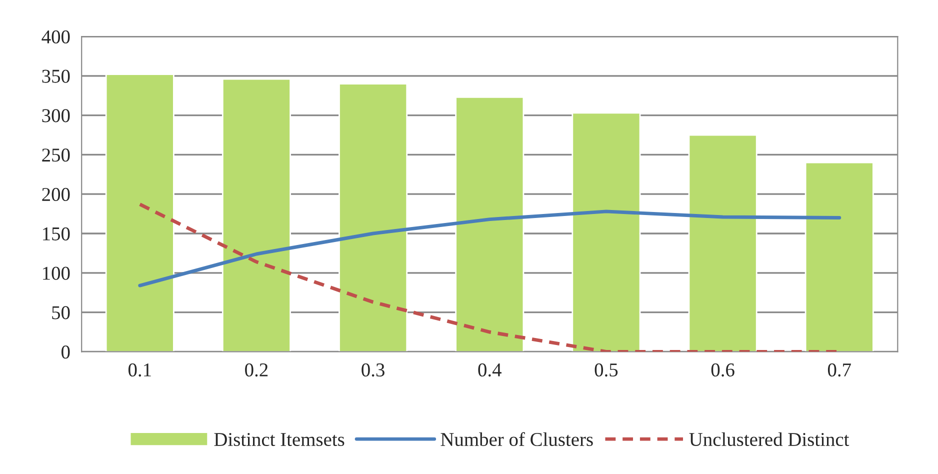 Image resolution: width=938 pixels, height=474 pixels. What do you see at coordinates (256, 370) in the screenshot?
I see `x-tick-label: 0.2` at bounding box center [256, 370].